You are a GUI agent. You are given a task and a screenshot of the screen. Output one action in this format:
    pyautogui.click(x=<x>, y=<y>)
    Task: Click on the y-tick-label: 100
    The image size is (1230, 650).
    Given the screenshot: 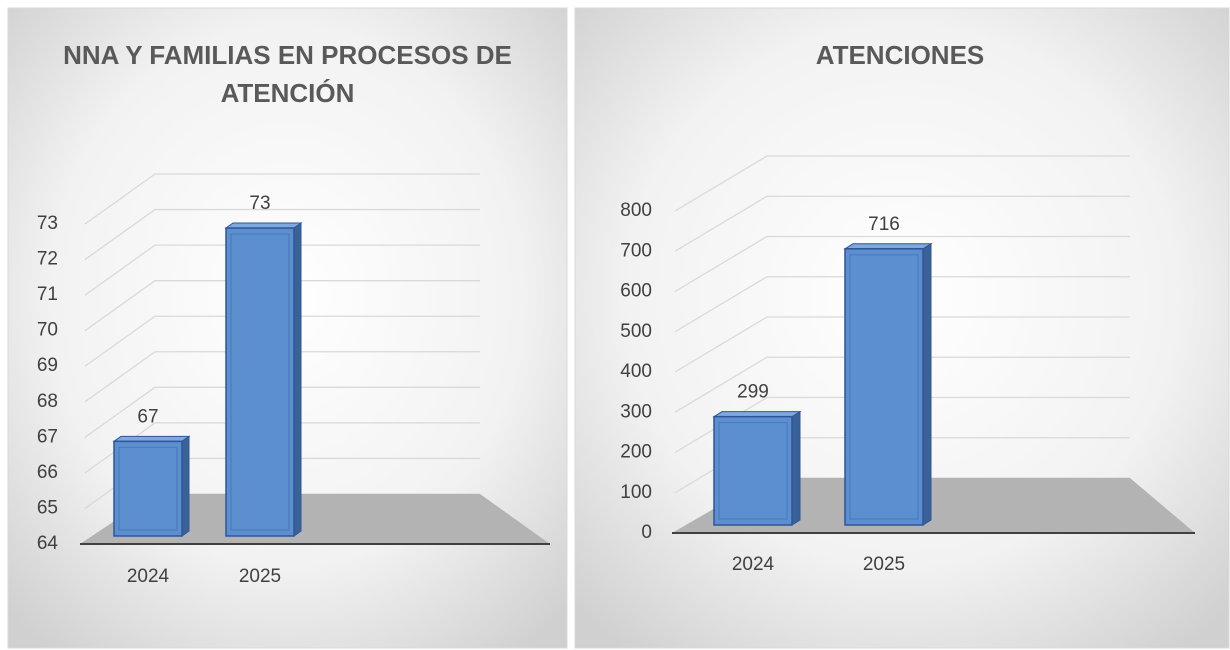 What is the action you would take?
    pyautogui.click(x=636, y=492)
    